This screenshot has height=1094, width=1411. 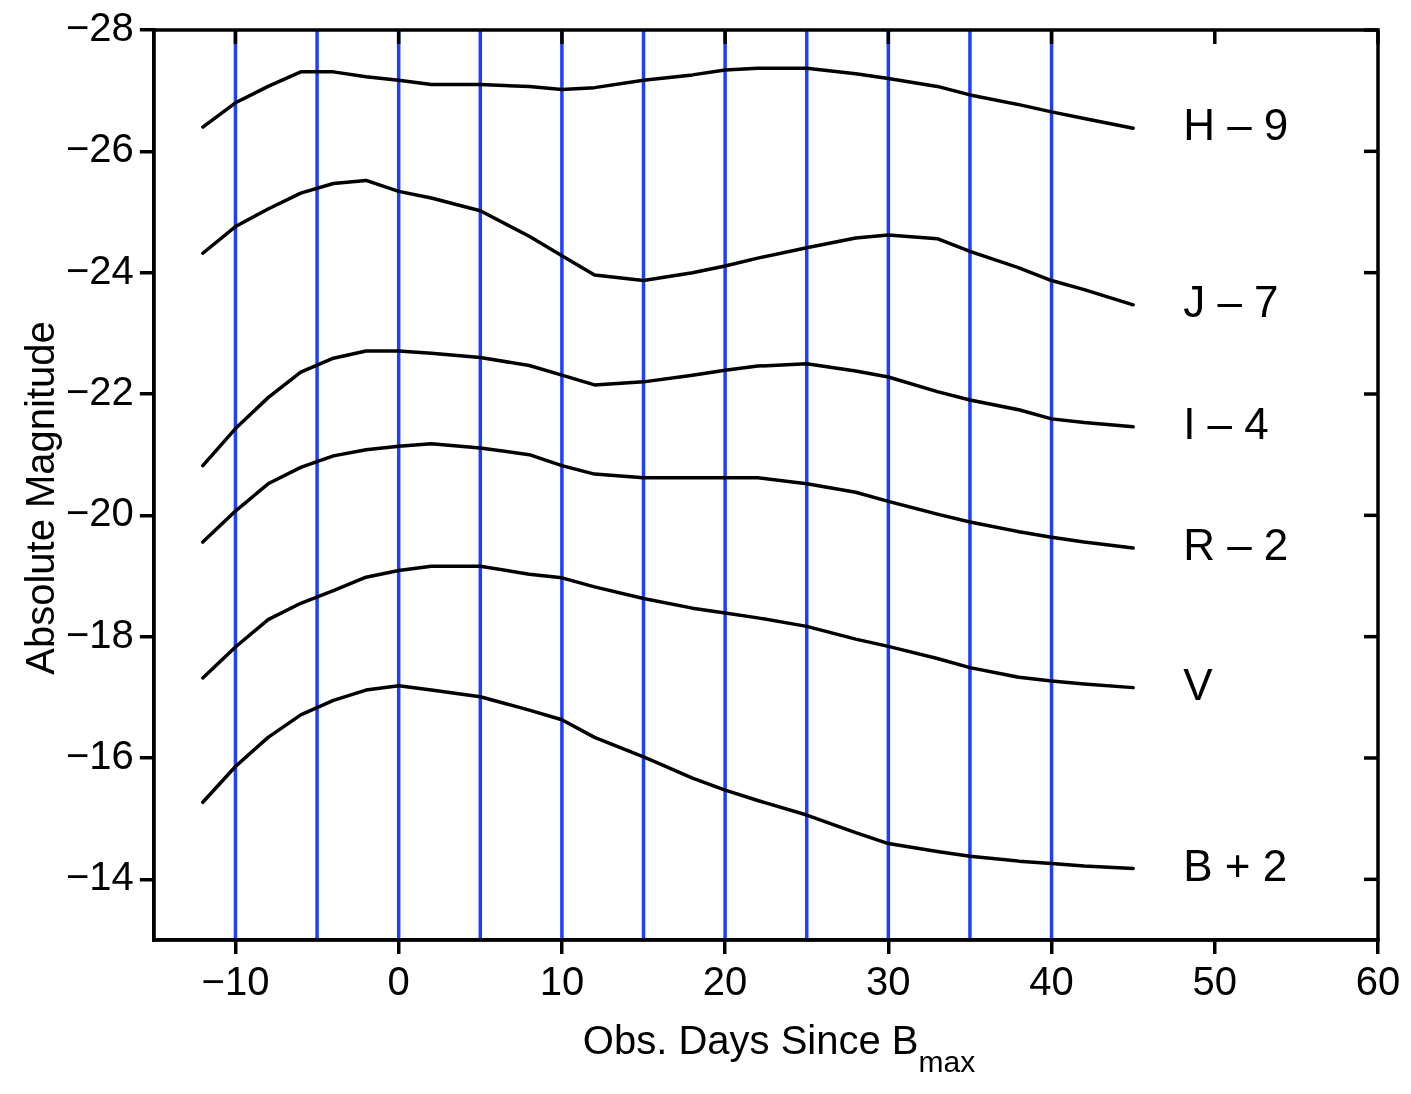 What do you see at coordinates (888, 981) in the screenshot?
I see `x-tick-label: 30` at bounding box center [888, 981].